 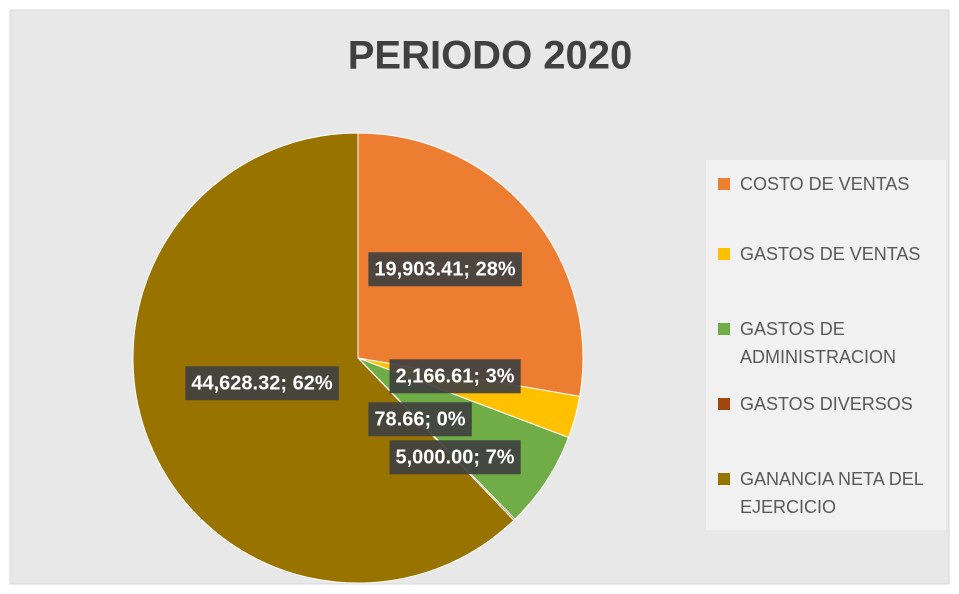 I want to click on legend-item: GASTOS DE VENTAS, so click(x=830, y=254).